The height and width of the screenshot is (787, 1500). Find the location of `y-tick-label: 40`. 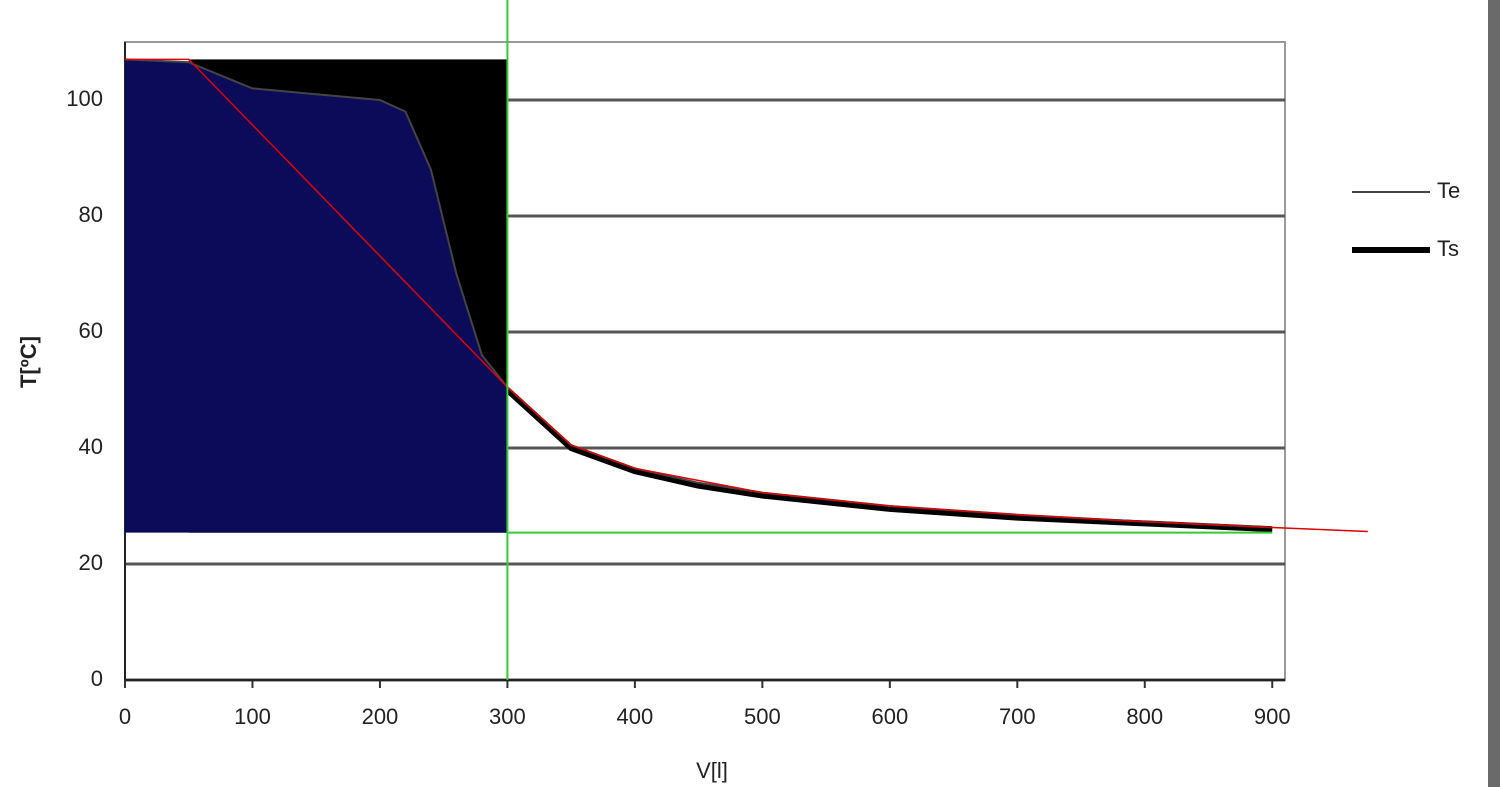

y-tick-label: 40 is located at coordinates (91, 446).